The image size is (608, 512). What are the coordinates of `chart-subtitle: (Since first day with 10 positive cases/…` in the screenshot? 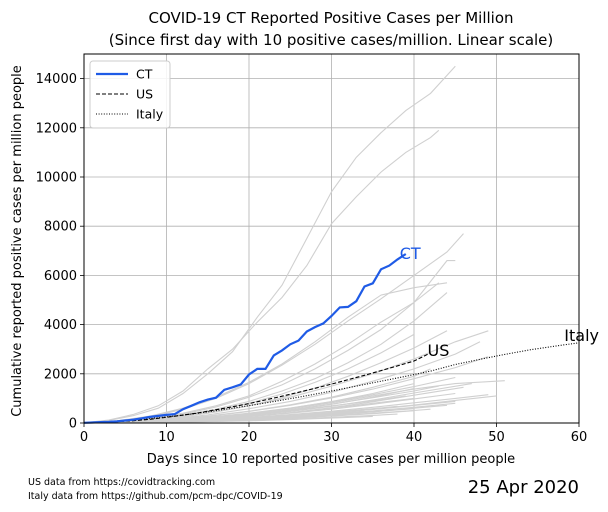 It's located at (331, 40).